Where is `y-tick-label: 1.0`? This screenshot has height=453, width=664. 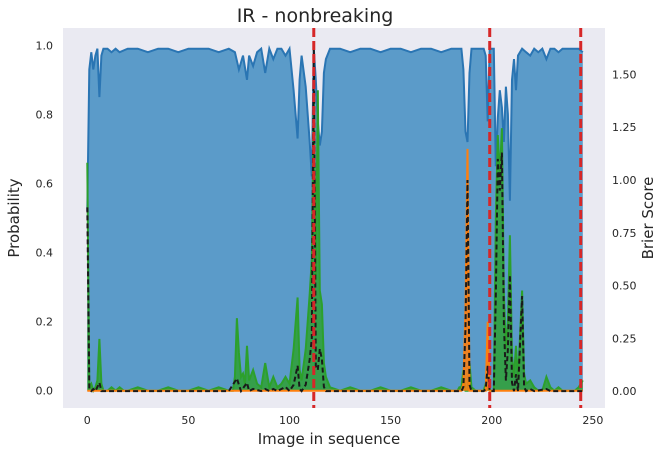 y-tick-label: 1.0 is located at coordinates (45, 45).